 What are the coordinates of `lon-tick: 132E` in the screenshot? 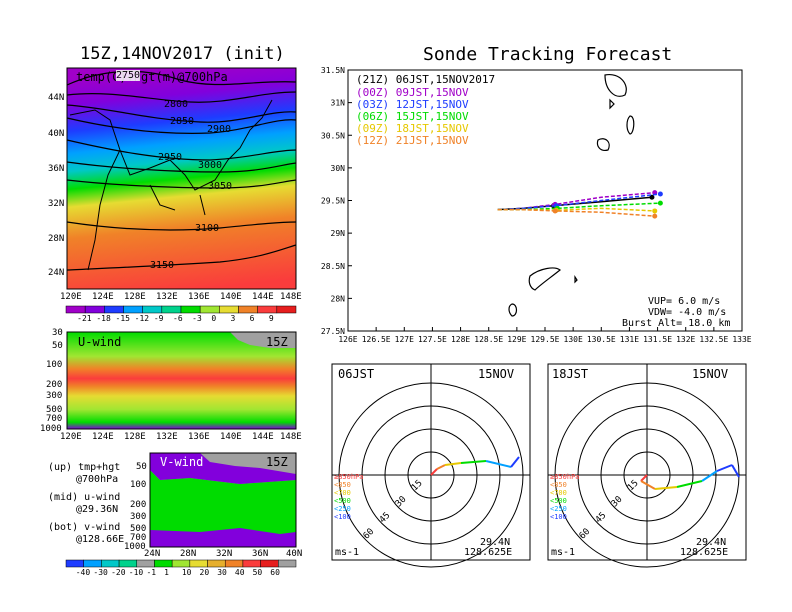 It's located at (167, 437).